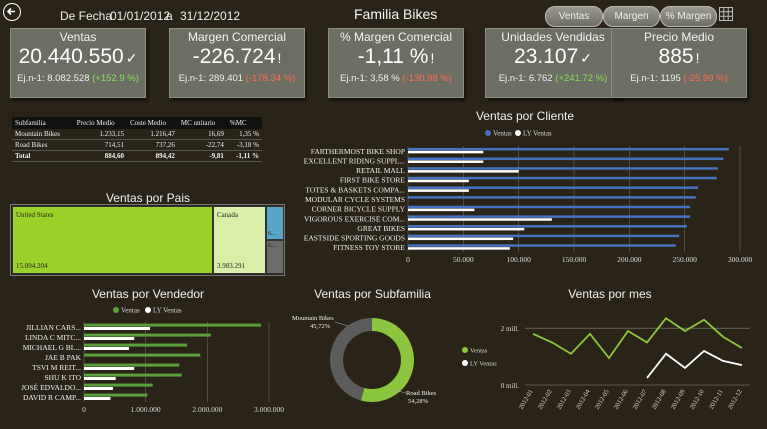  What do you see at coordinates (244, 145) in the screenshot?
I see `table-cell: -3,18 %` at bounding box center [244, 145].